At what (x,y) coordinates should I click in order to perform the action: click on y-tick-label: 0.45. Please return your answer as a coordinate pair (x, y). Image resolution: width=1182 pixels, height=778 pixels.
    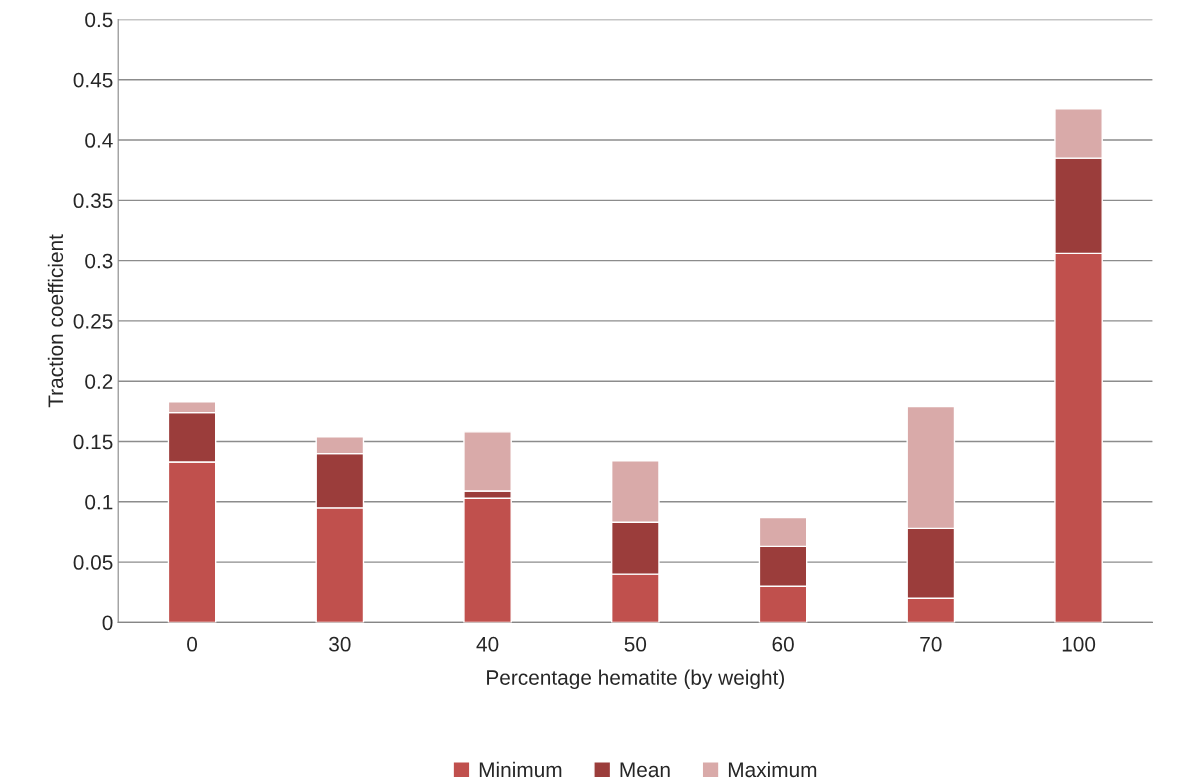
    Looking at the image, I should click on (93, 80).